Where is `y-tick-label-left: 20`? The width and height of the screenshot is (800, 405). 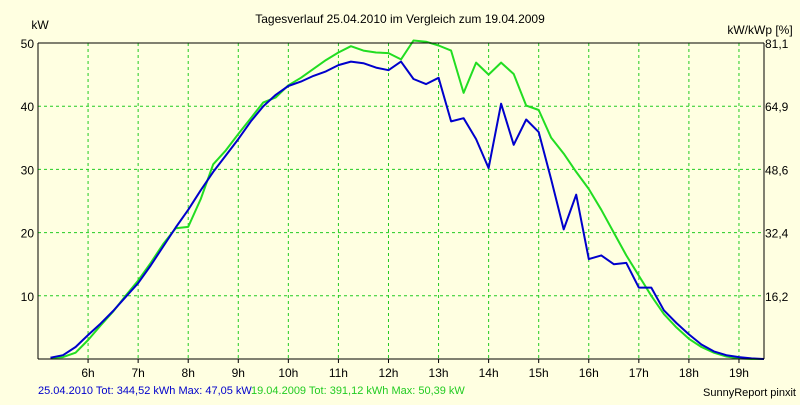 y-tick-label-left: 20 is located at coordinates (28, 234).